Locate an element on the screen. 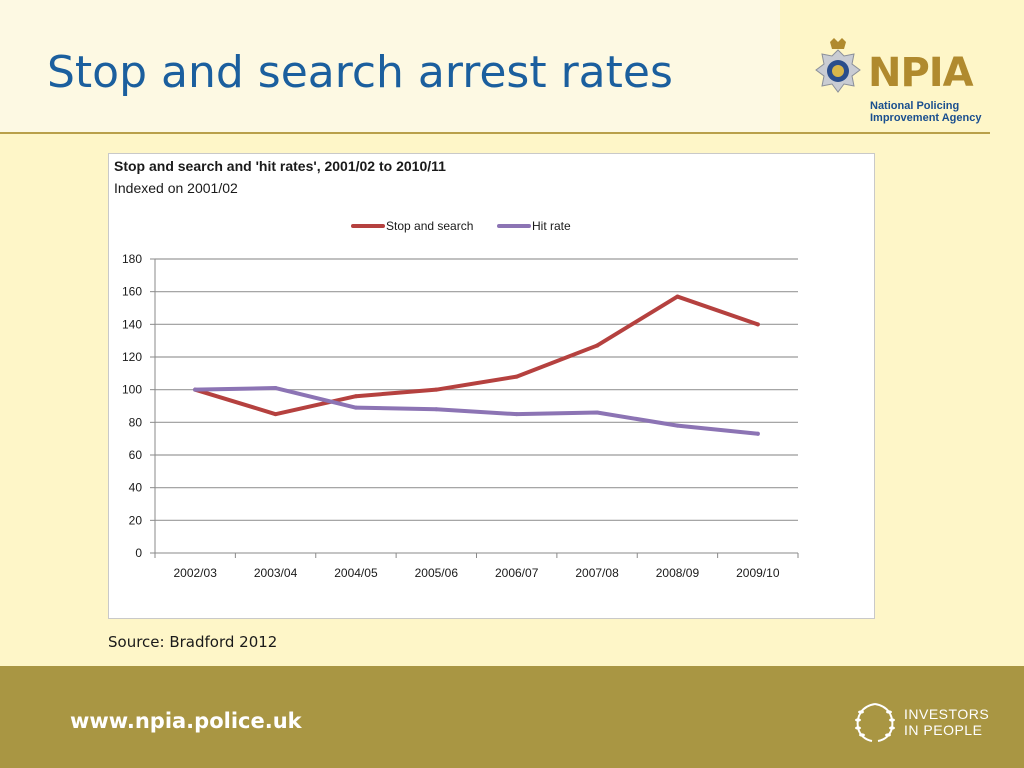 The image size is (1024, 768). x-tick-label: 2003/04 is located at coordinates (276, 573).